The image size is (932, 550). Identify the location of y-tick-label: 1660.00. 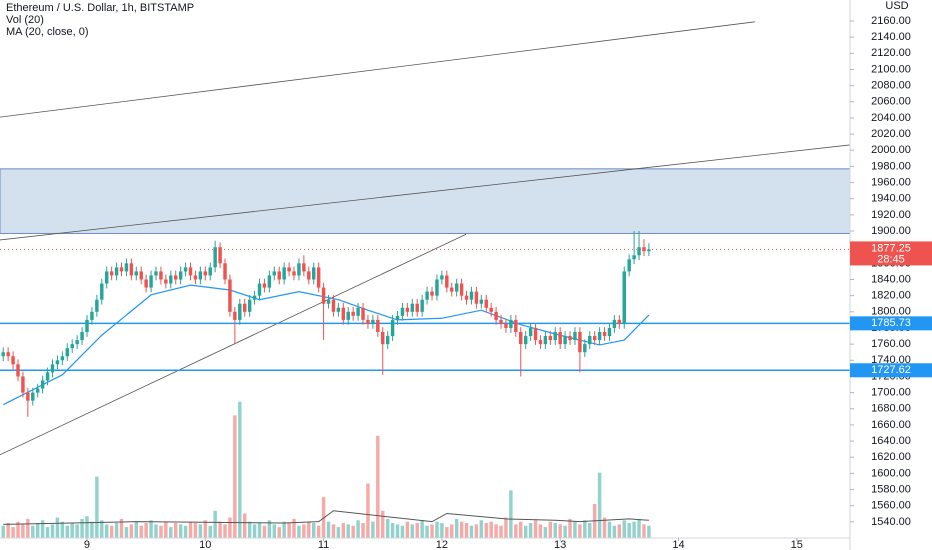
(891, 425).